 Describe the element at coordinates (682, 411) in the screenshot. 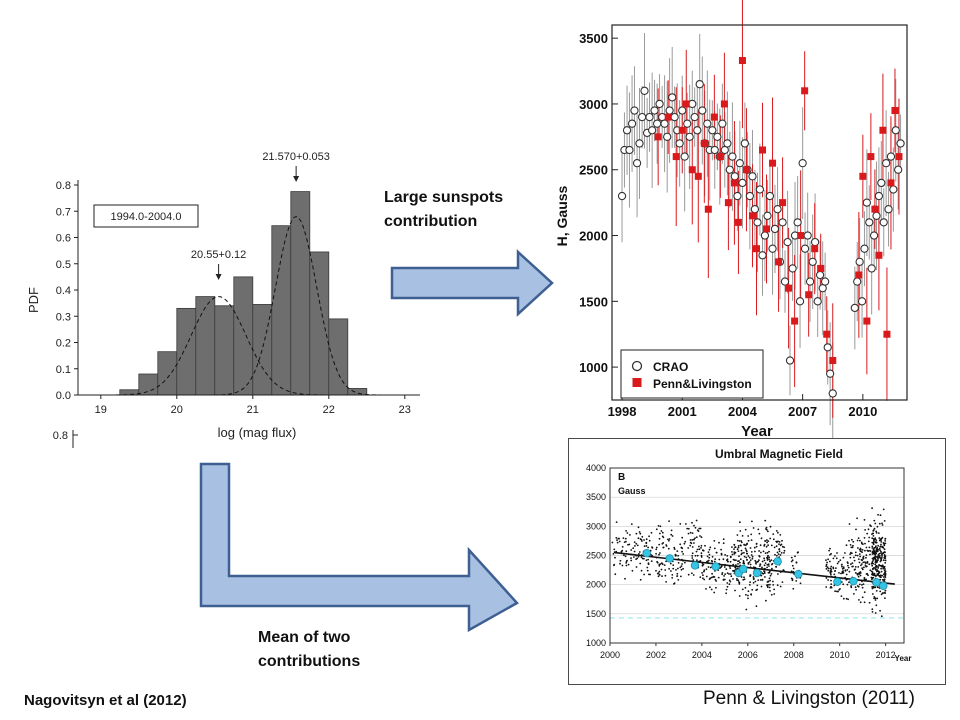

I see `top-x-tick-label: 2001` at that location.